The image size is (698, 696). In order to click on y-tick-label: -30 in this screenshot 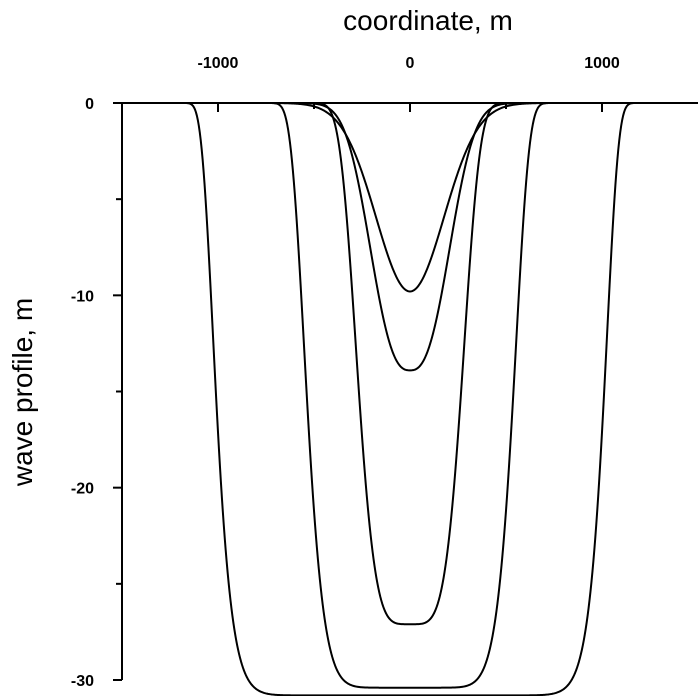, I will do `click(82, 681)`.